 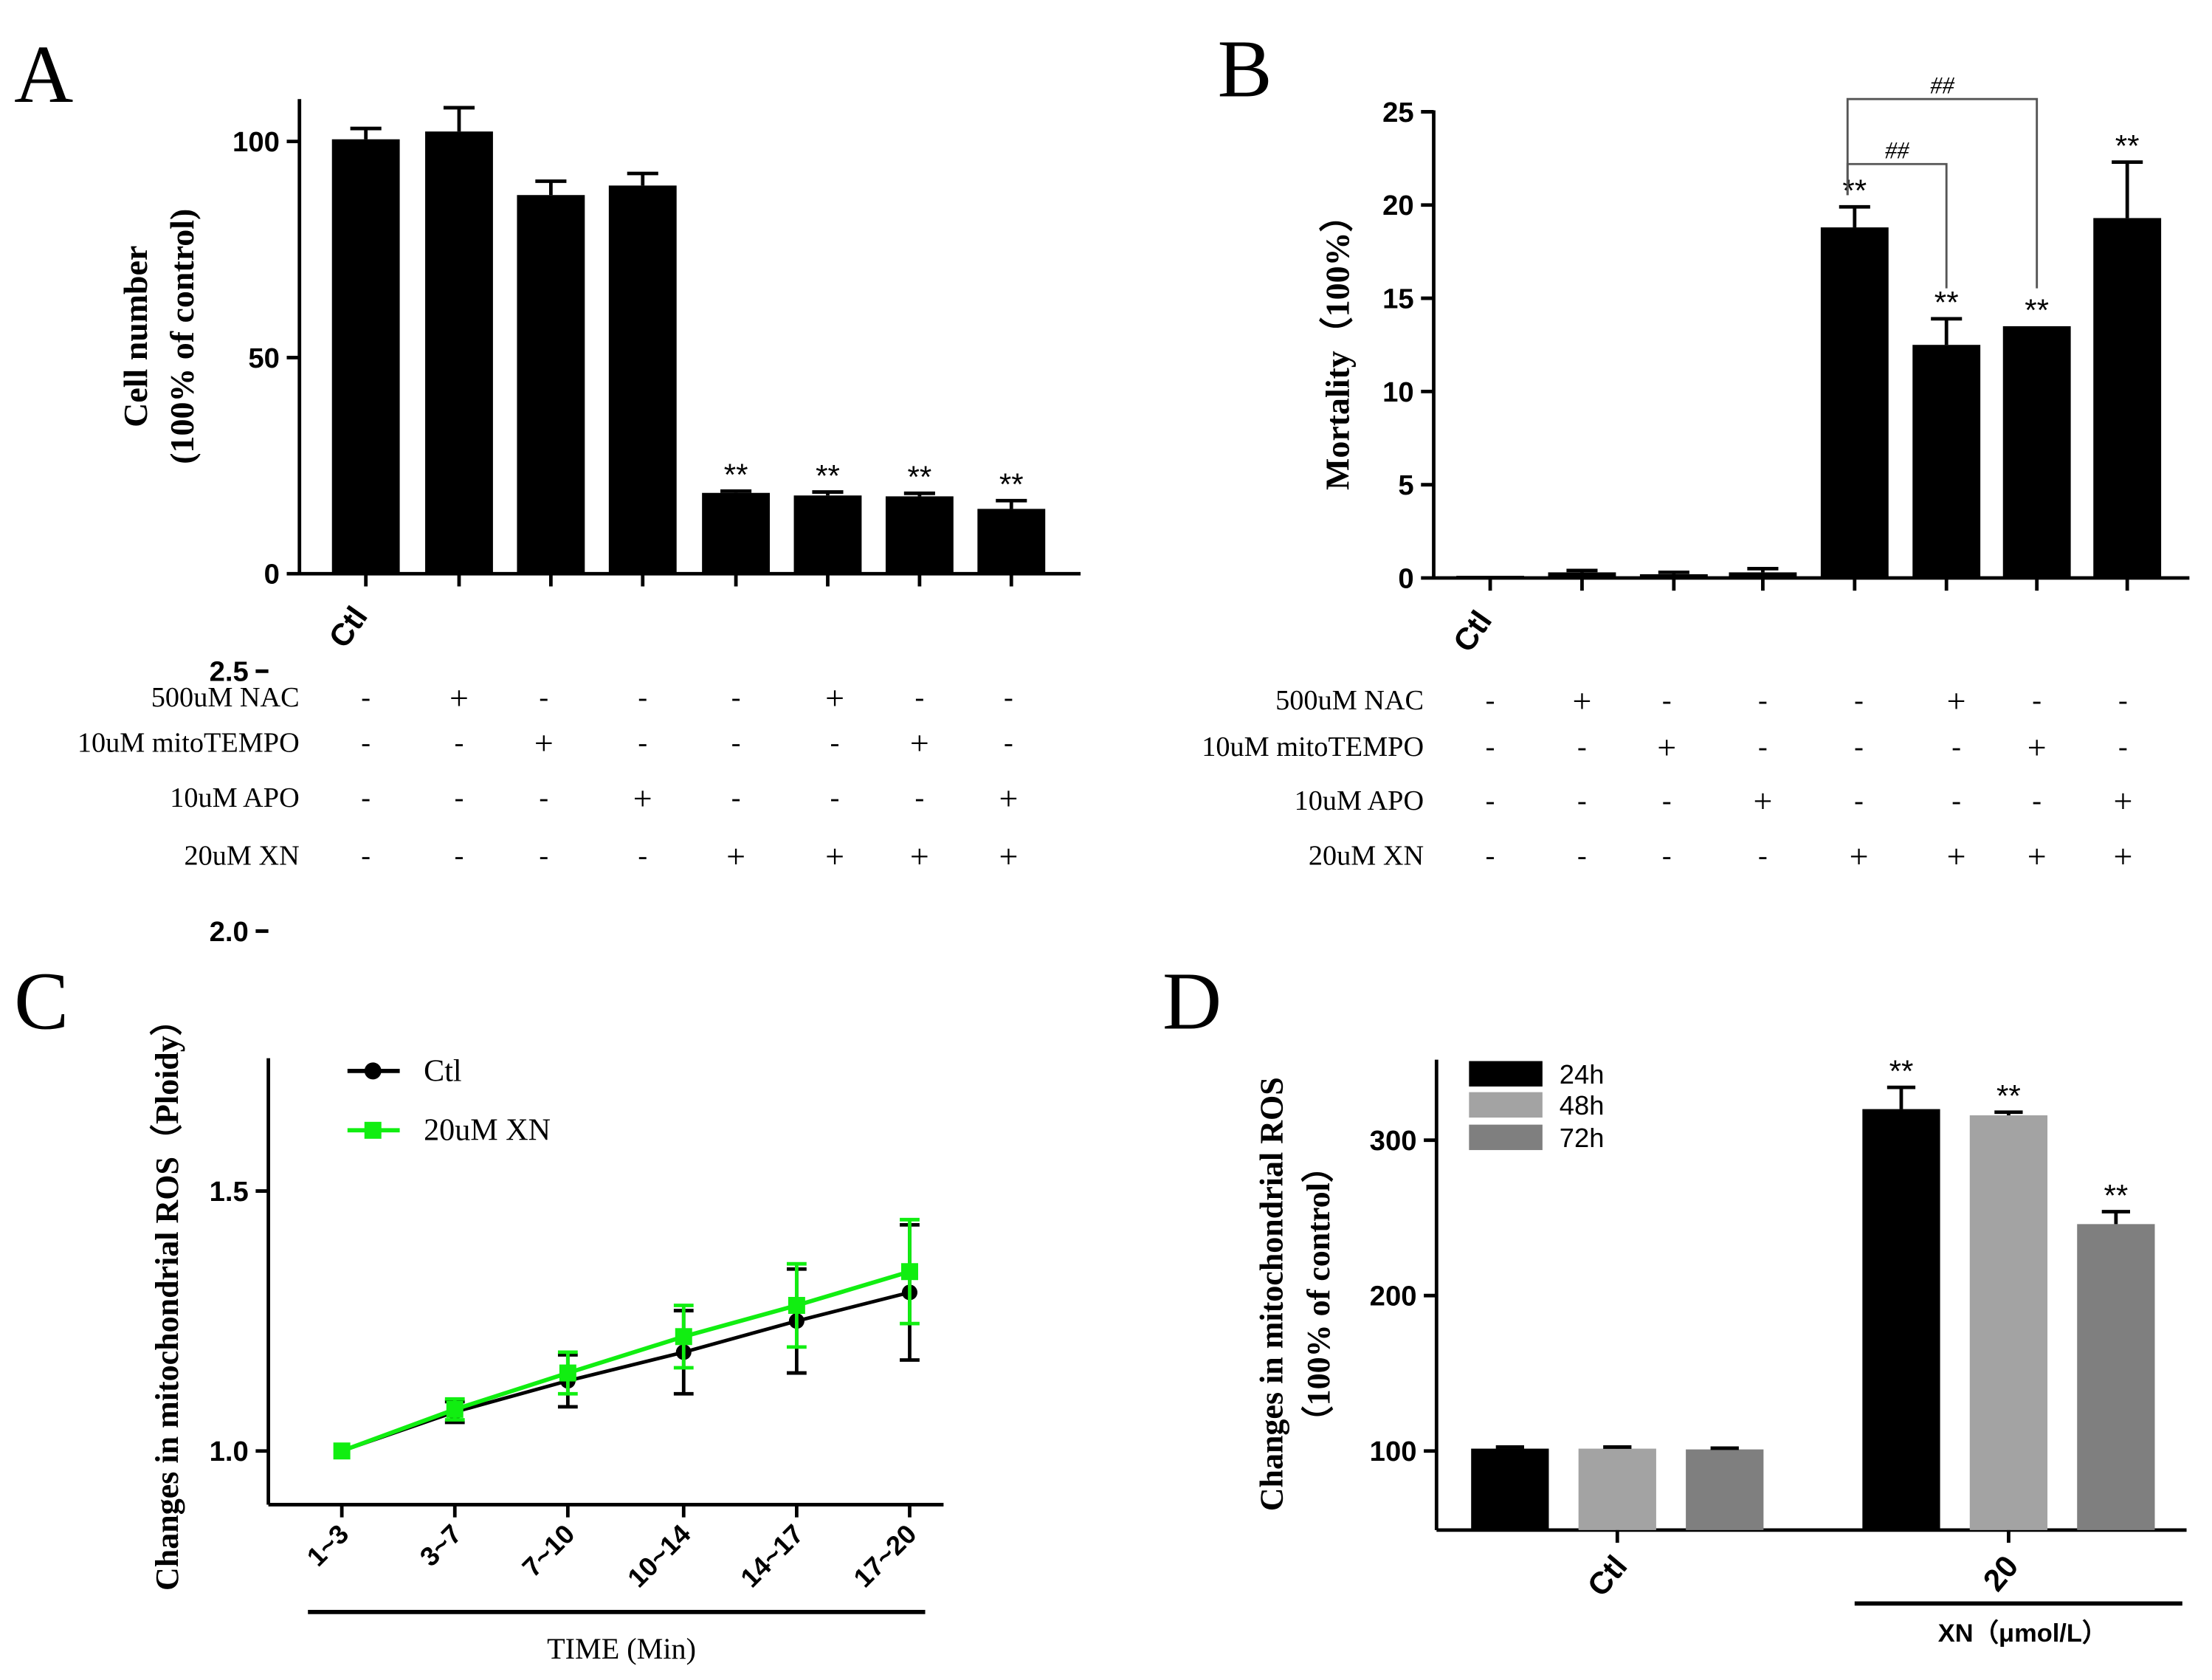 I want to click on y-tick-label: 10, so click(x=1398, y=392).